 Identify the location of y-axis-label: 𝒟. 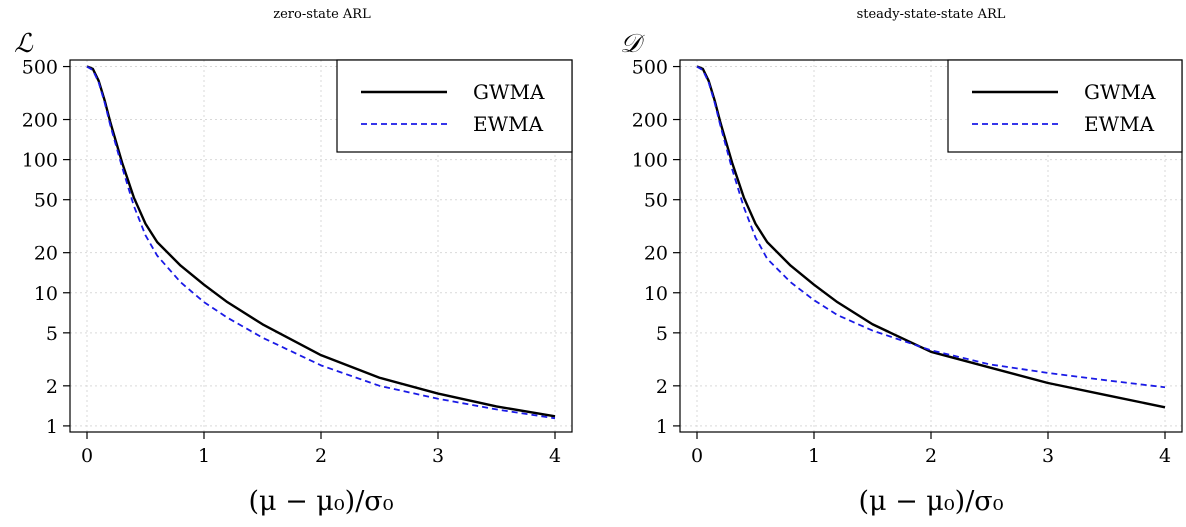
(632, 44).